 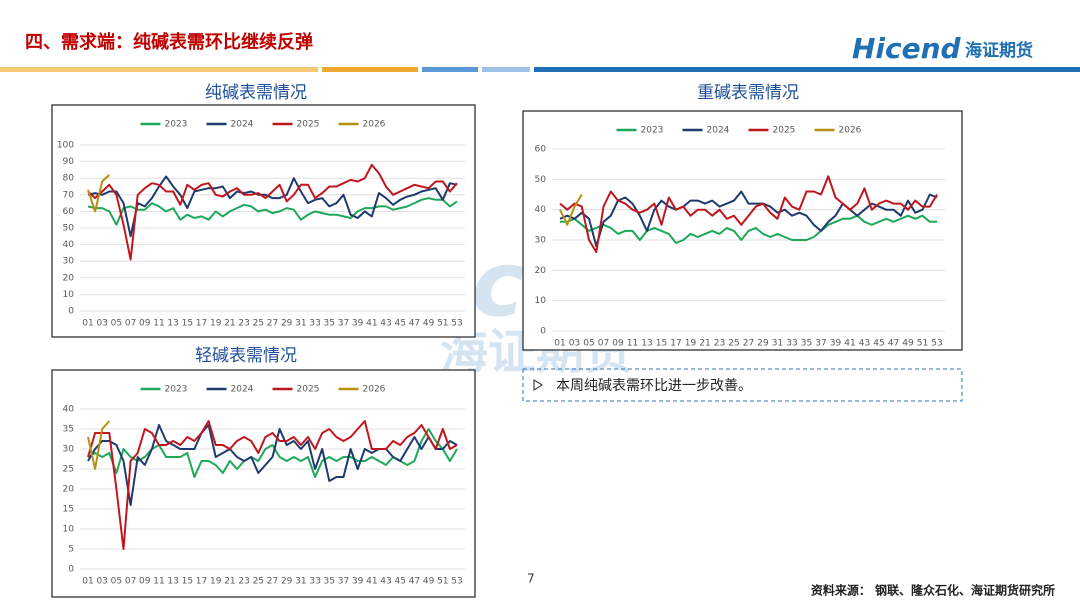 What do you see at coordinates (374, 125) in the screenshot?
I see `legend-label: 2026` at bounding box center [374, 125].